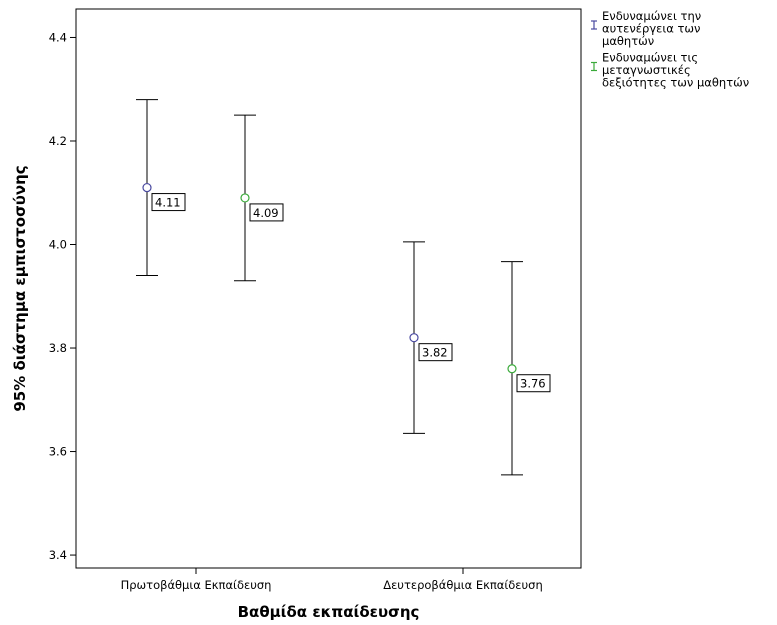 This screenshot has height=625, width=777. Describe the element at coordinates (650, 58) in the screenshot. I see `legend-label: Ενδυναμώνει τις` at that location.